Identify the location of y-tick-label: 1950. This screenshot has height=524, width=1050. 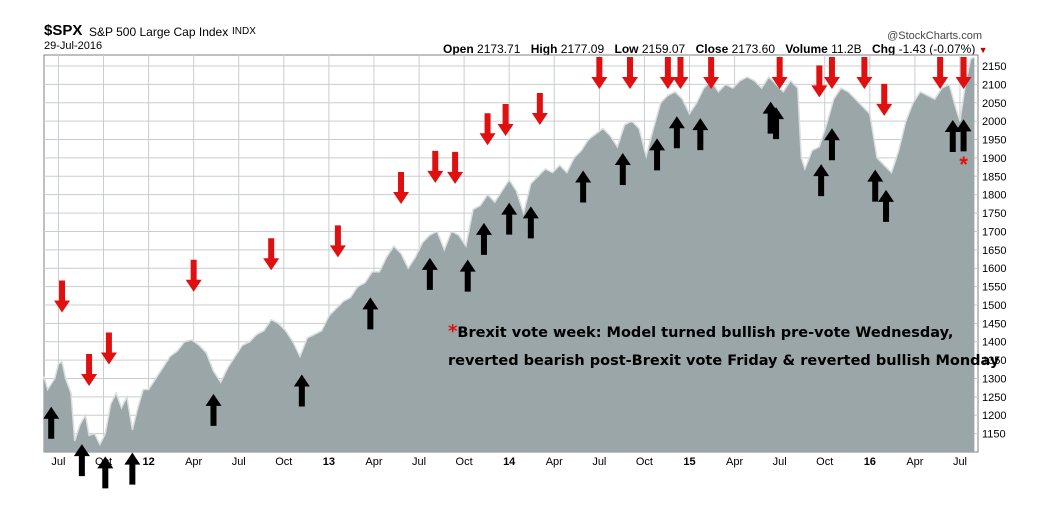
(994, 141).